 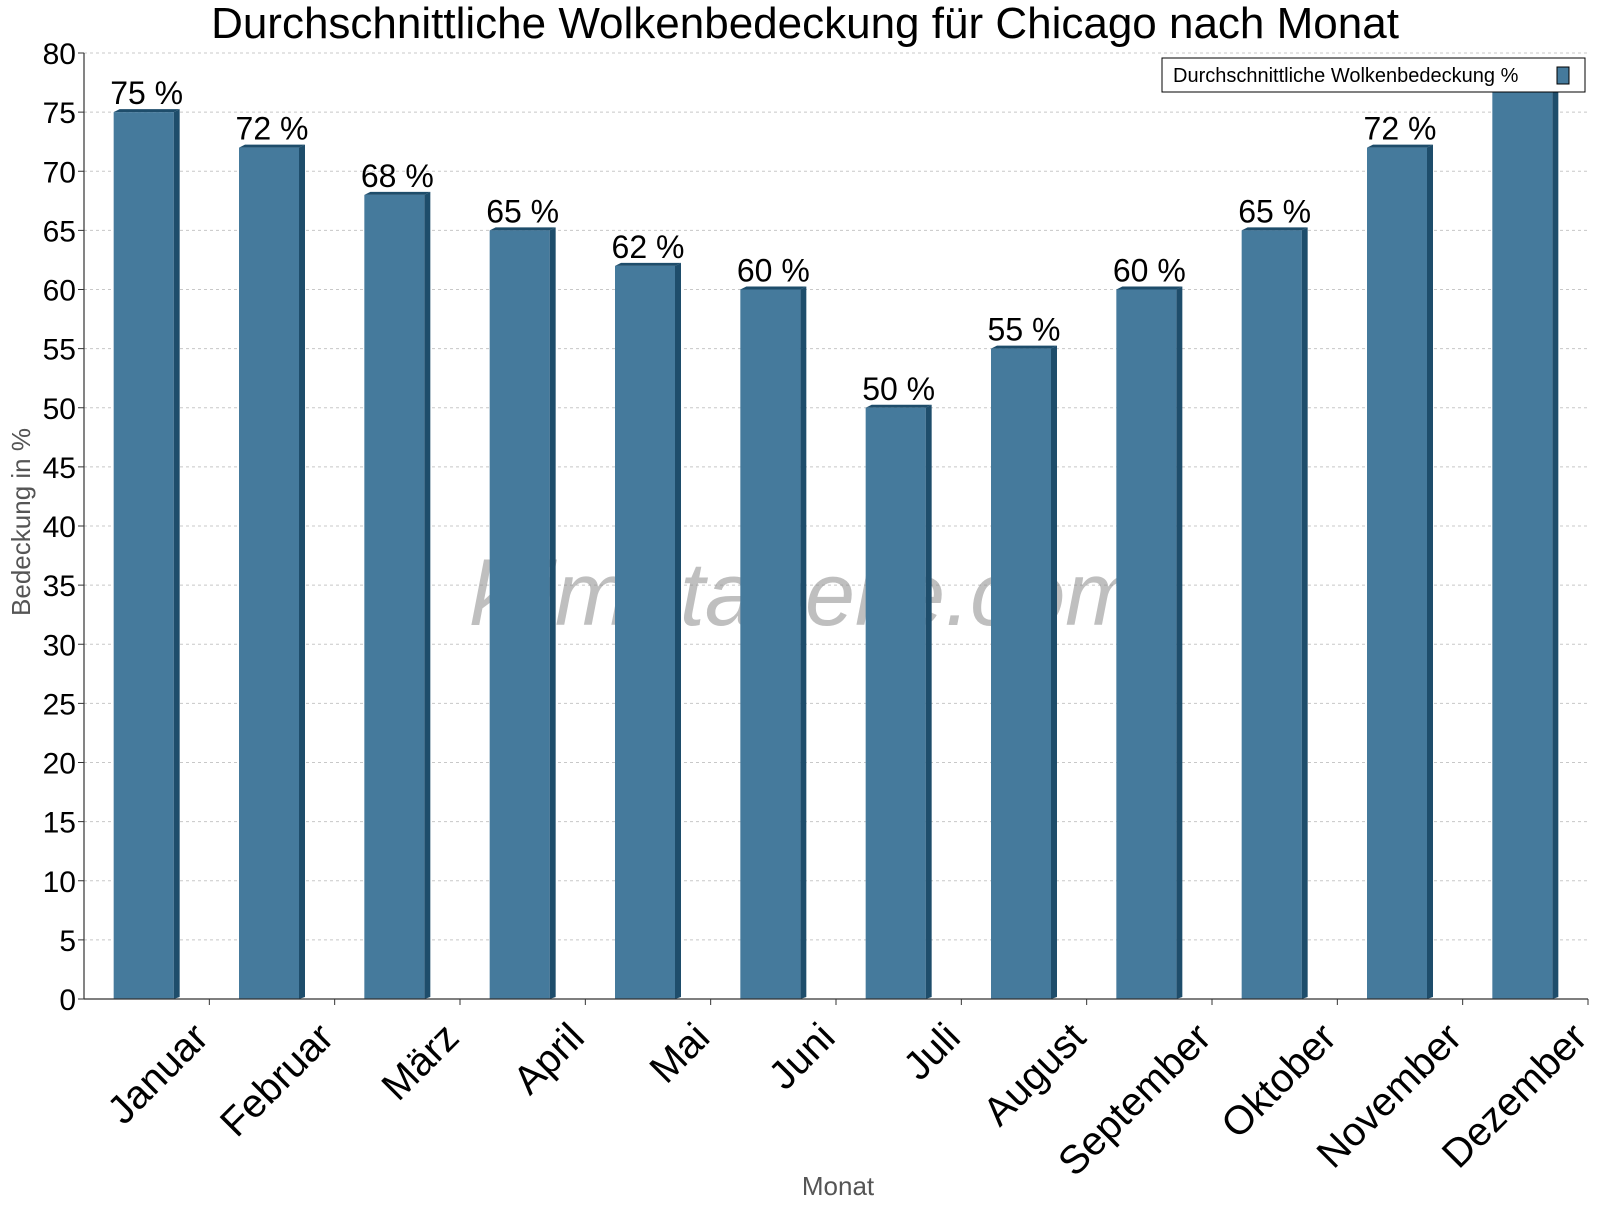 What do you see at coordinates (801, 1056) in the screenshot?
I see `x-tick-label-6: Juni` at bounding box center [801, 1056].